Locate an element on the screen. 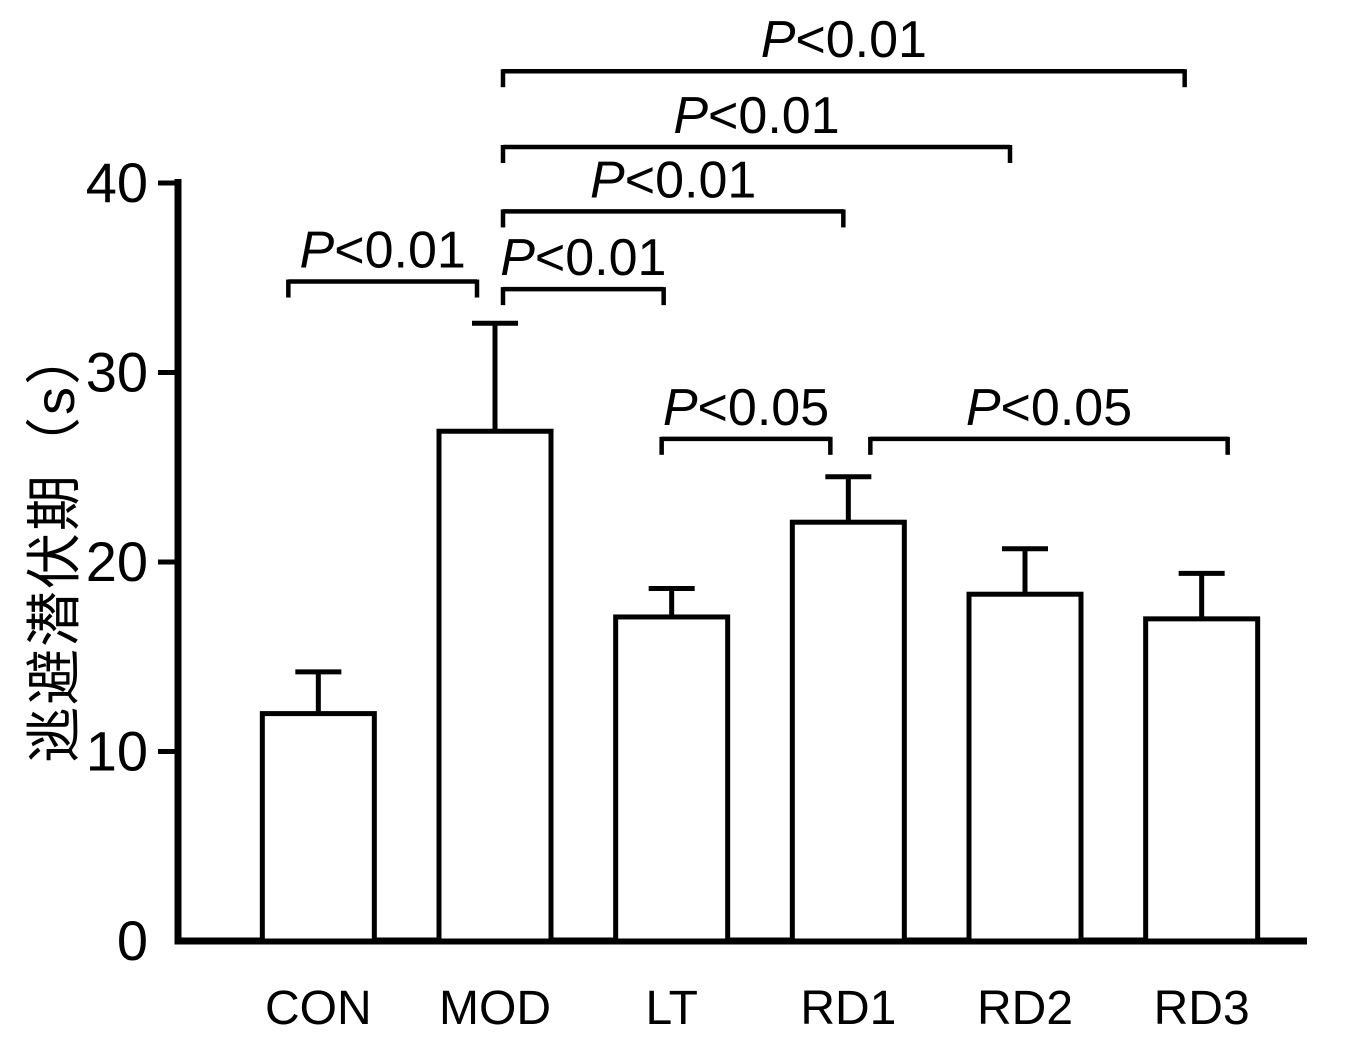 The height and width of the screenshot is (1043, 1353). significance-label-4: P<0.01 is located at coordinates (844, 40).